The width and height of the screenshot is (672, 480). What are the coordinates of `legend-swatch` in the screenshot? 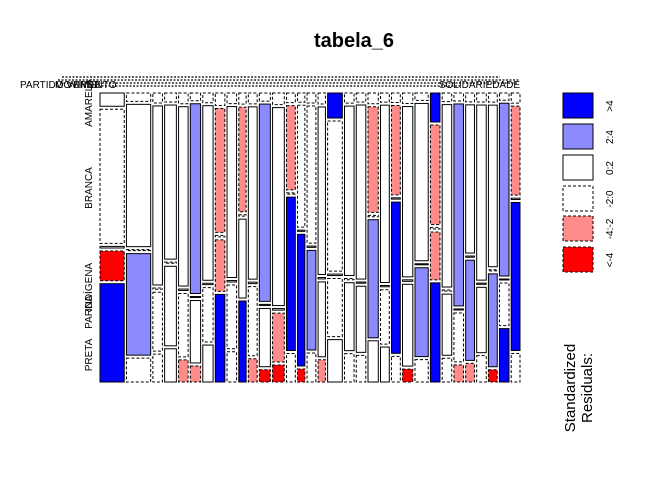 It's located at (578, 259).